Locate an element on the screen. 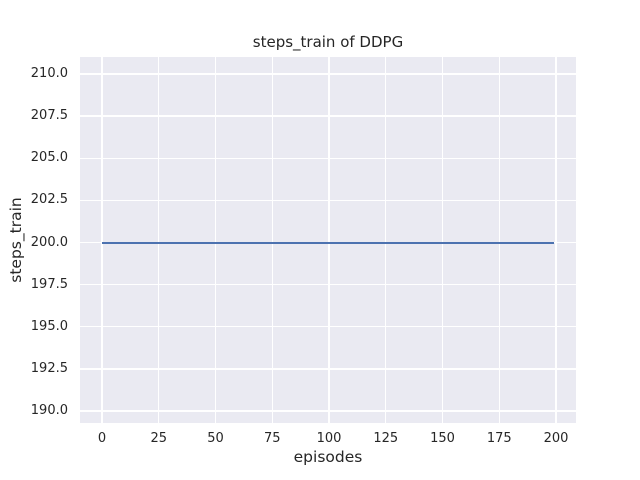 This screenshot has width=640, height=480. x-tick-label: 175 is located at coordinates (499, 438).